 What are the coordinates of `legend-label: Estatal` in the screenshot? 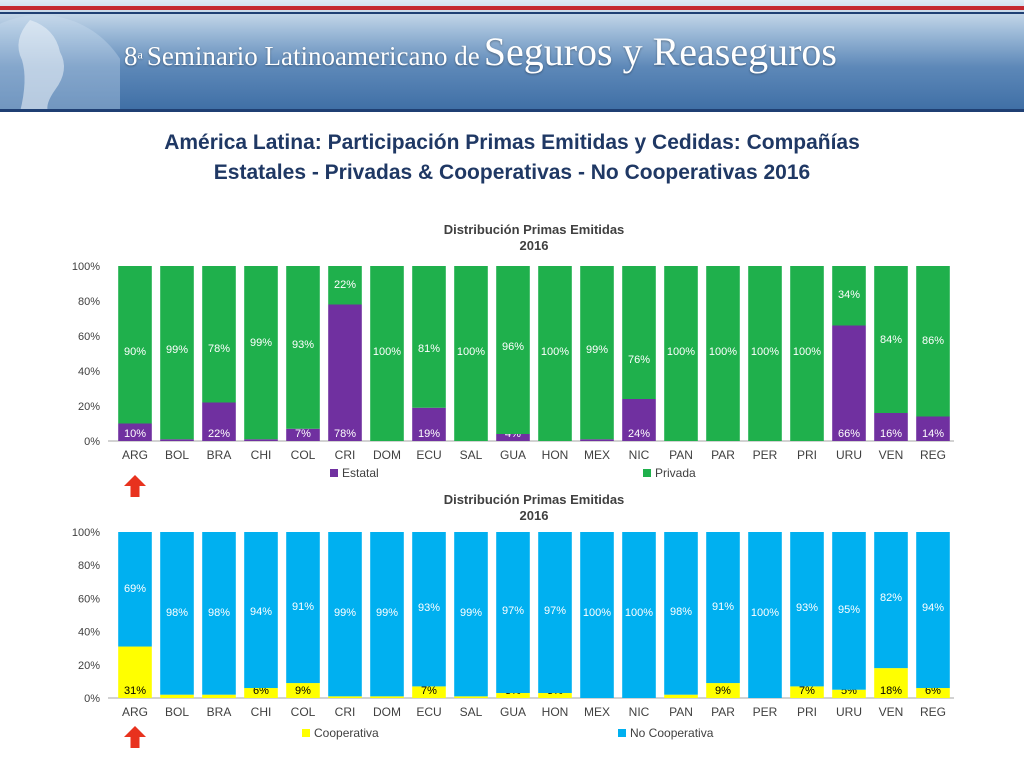 It's located at (360, 473).